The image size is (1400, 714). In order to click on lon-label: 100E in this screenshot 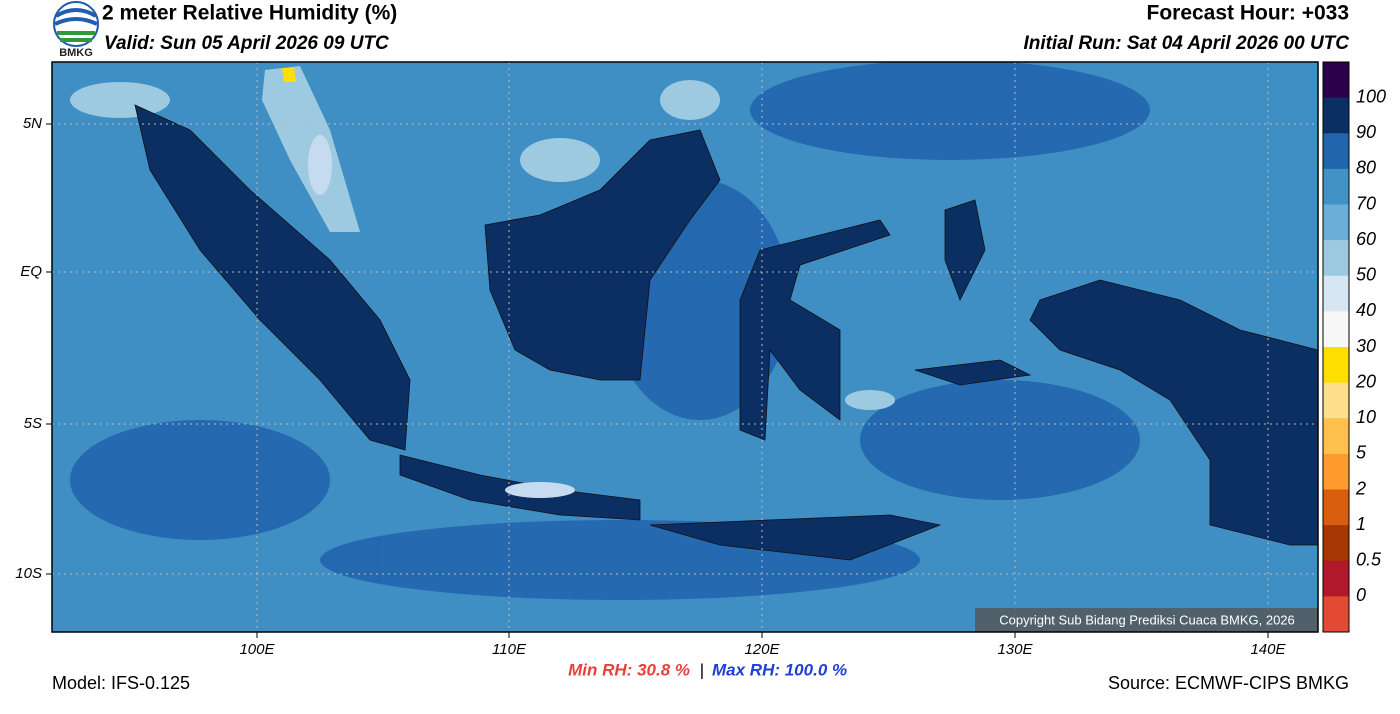, I will do `click(257, 649)`.